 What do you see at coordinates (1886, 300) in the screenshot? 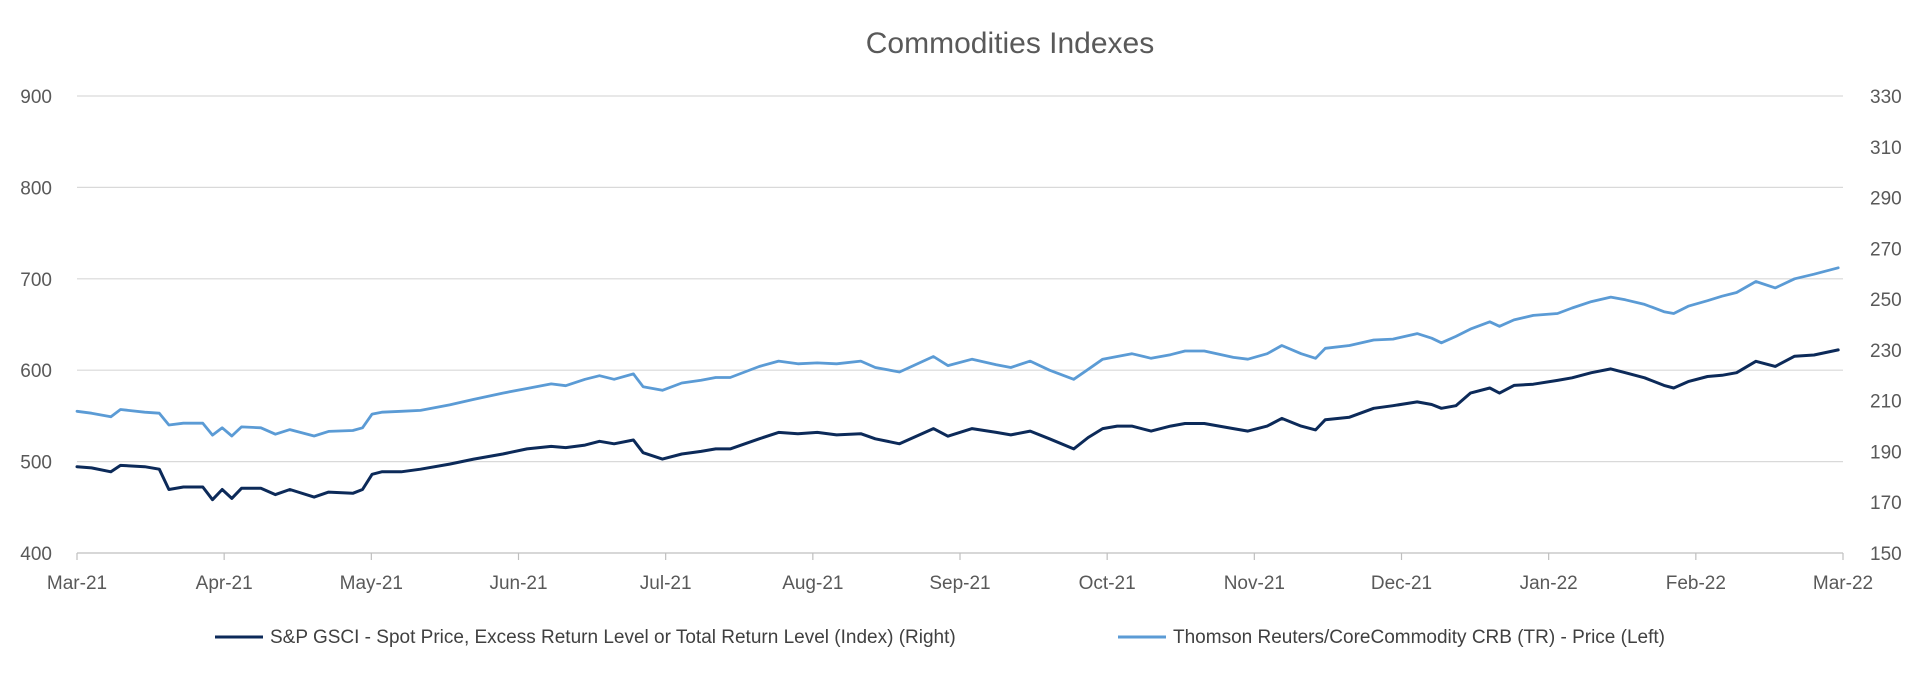
I see `y-right-tick-label: 250` at bounding box center [1886, 300].